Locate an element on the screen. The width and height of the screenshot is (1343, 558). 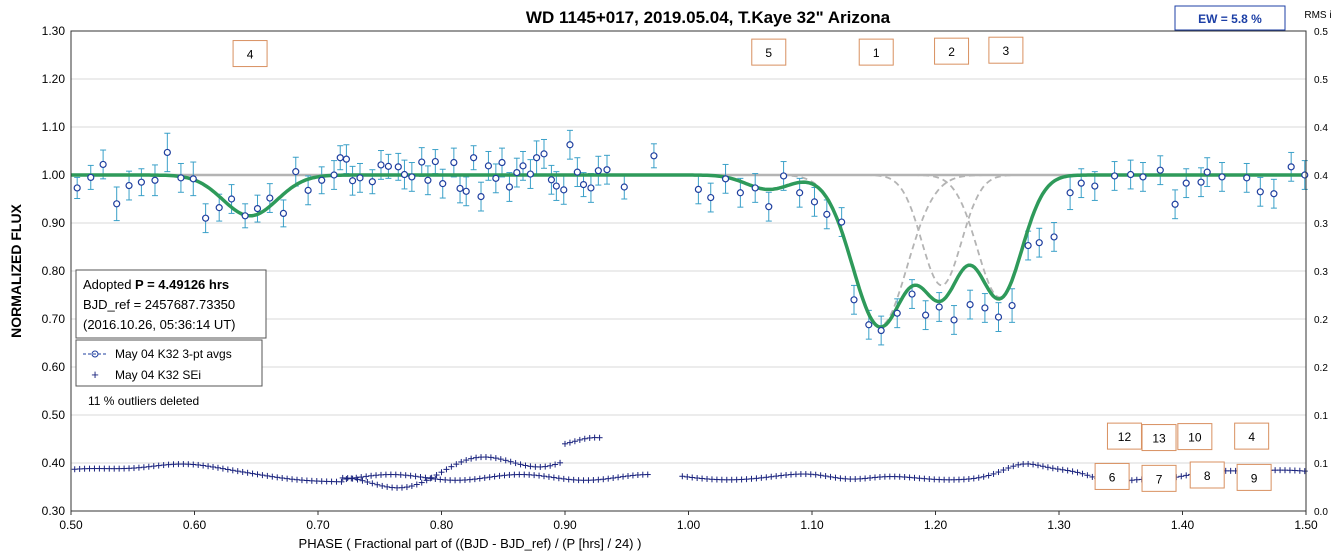
x-tick-label: 1.30 is located at coordinates (1059, 525).